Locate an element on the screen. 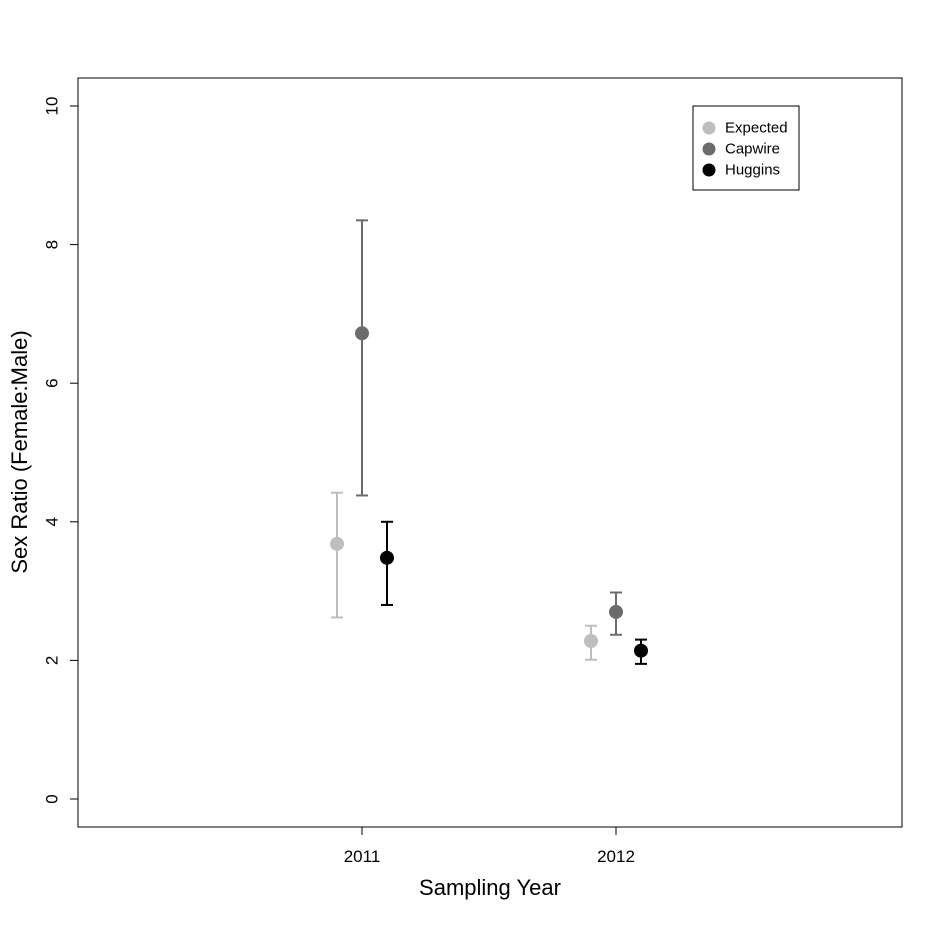  x-axis-title: Sampling Year is located at coordinates (490, 887).